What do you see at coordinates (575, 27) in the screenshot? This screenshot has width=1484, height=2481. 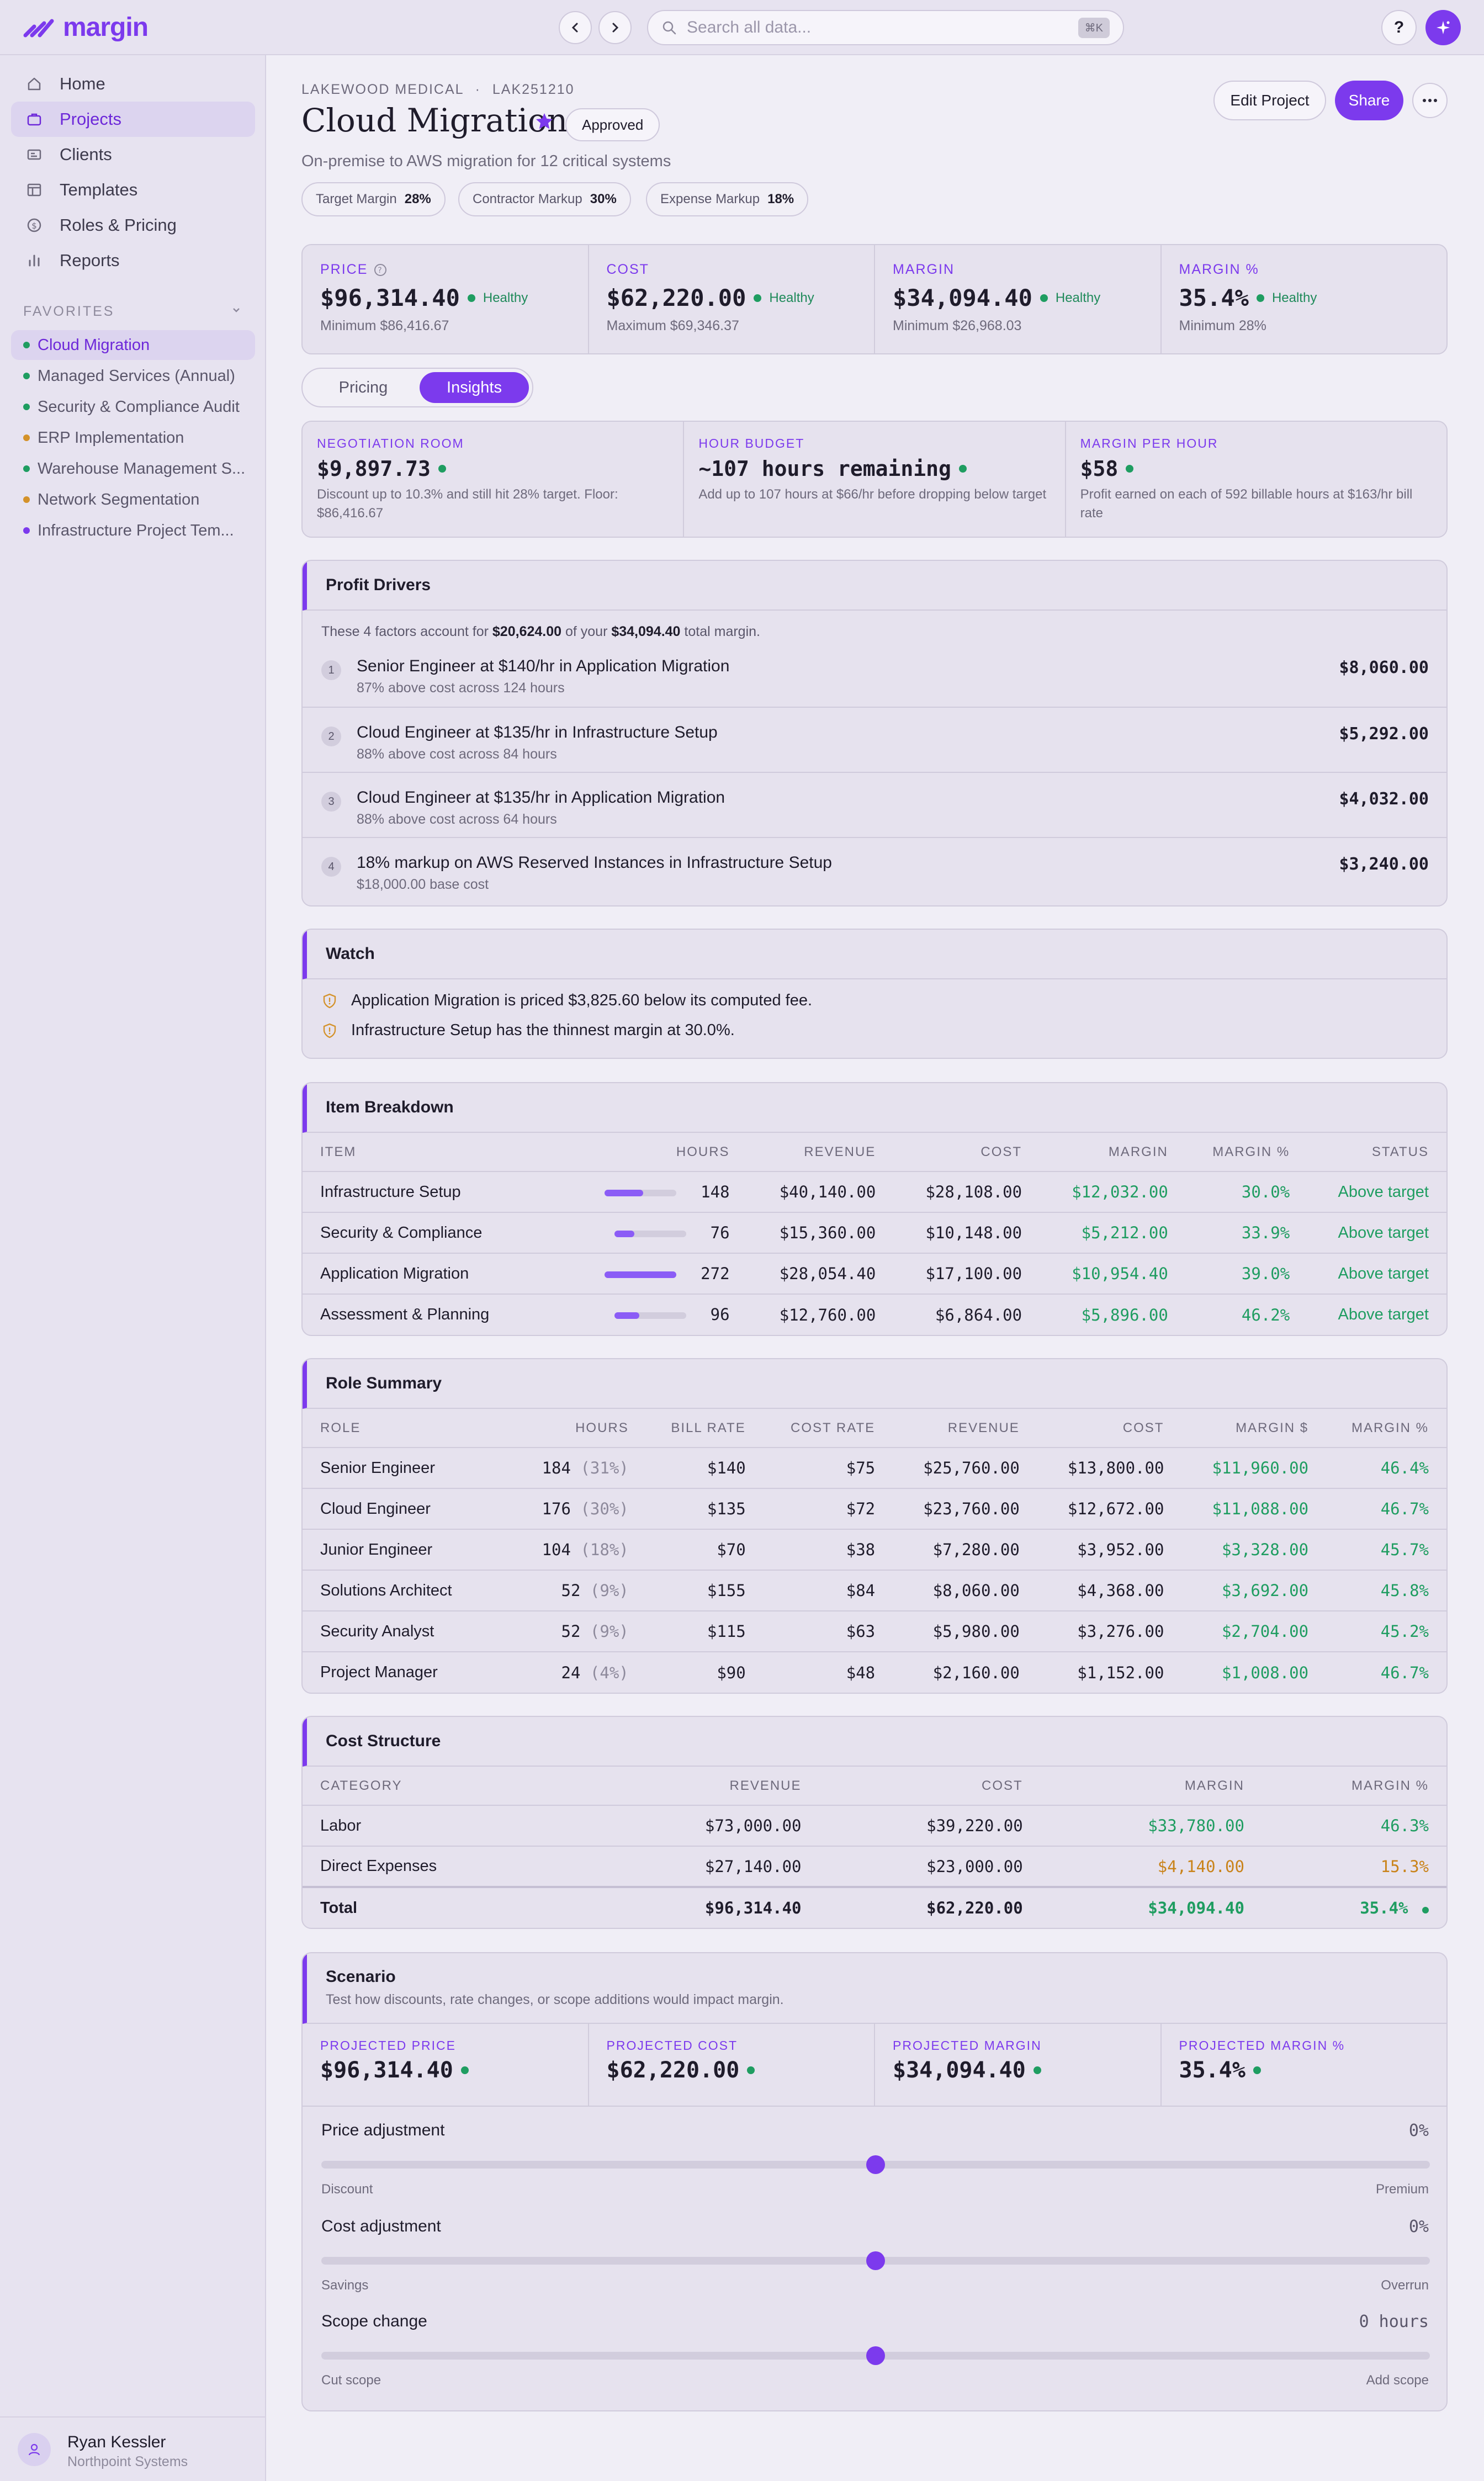 I see `back-button` at bounding box center [575, 27].